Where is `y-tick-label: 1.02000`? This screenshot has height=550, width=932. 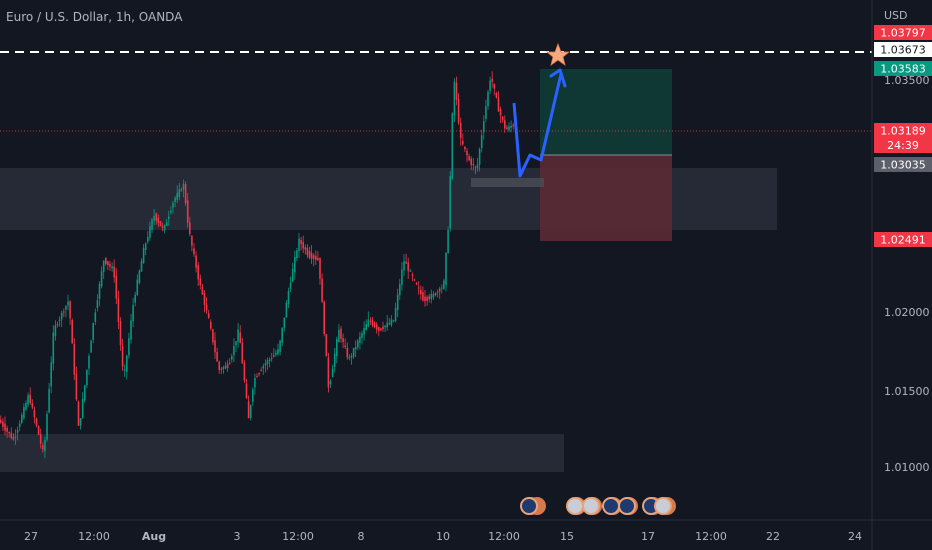
y-tick-label: 1.02000 is located at coordinates (907, 312).